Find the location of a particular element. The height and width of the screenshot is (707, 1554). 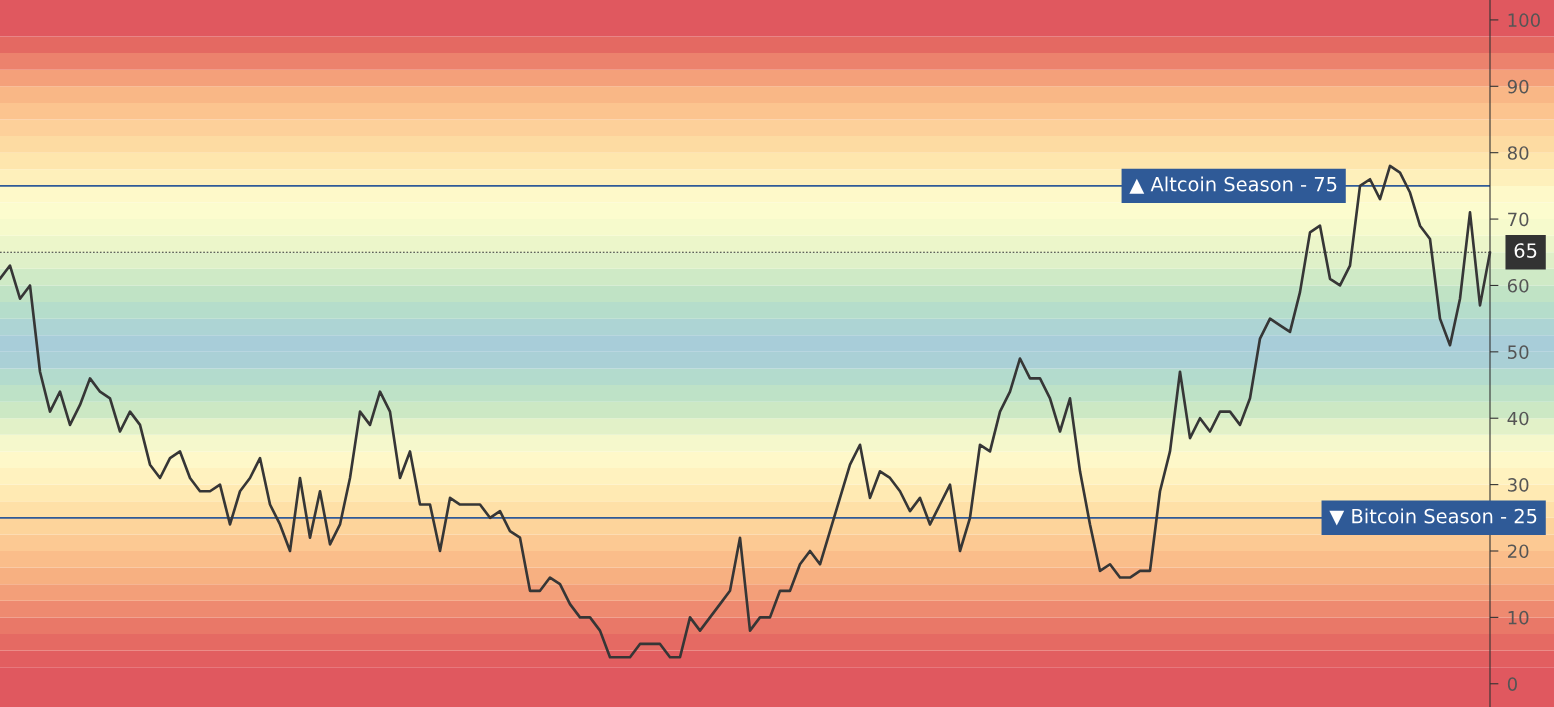

y-tick-label: 30 is located at coordinates (1518, 485).